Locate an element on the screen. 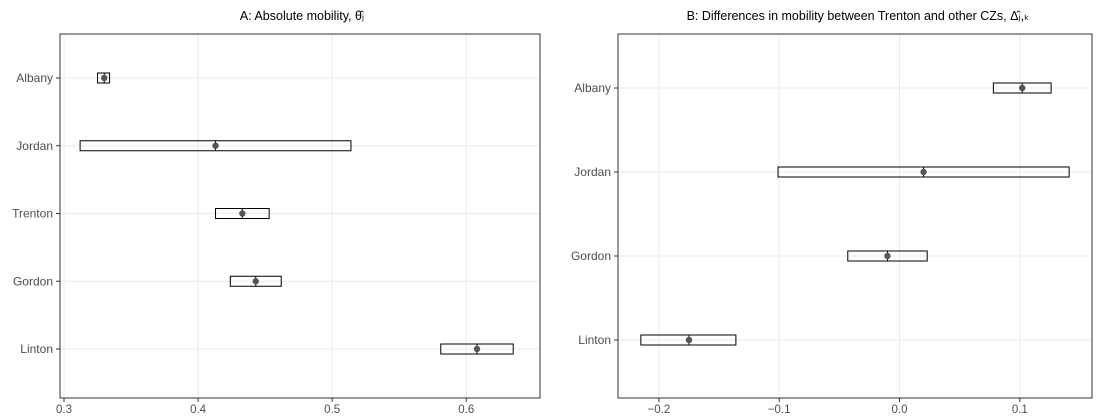  x-tick-label: 0.0 is located at coordinates (900, 410).